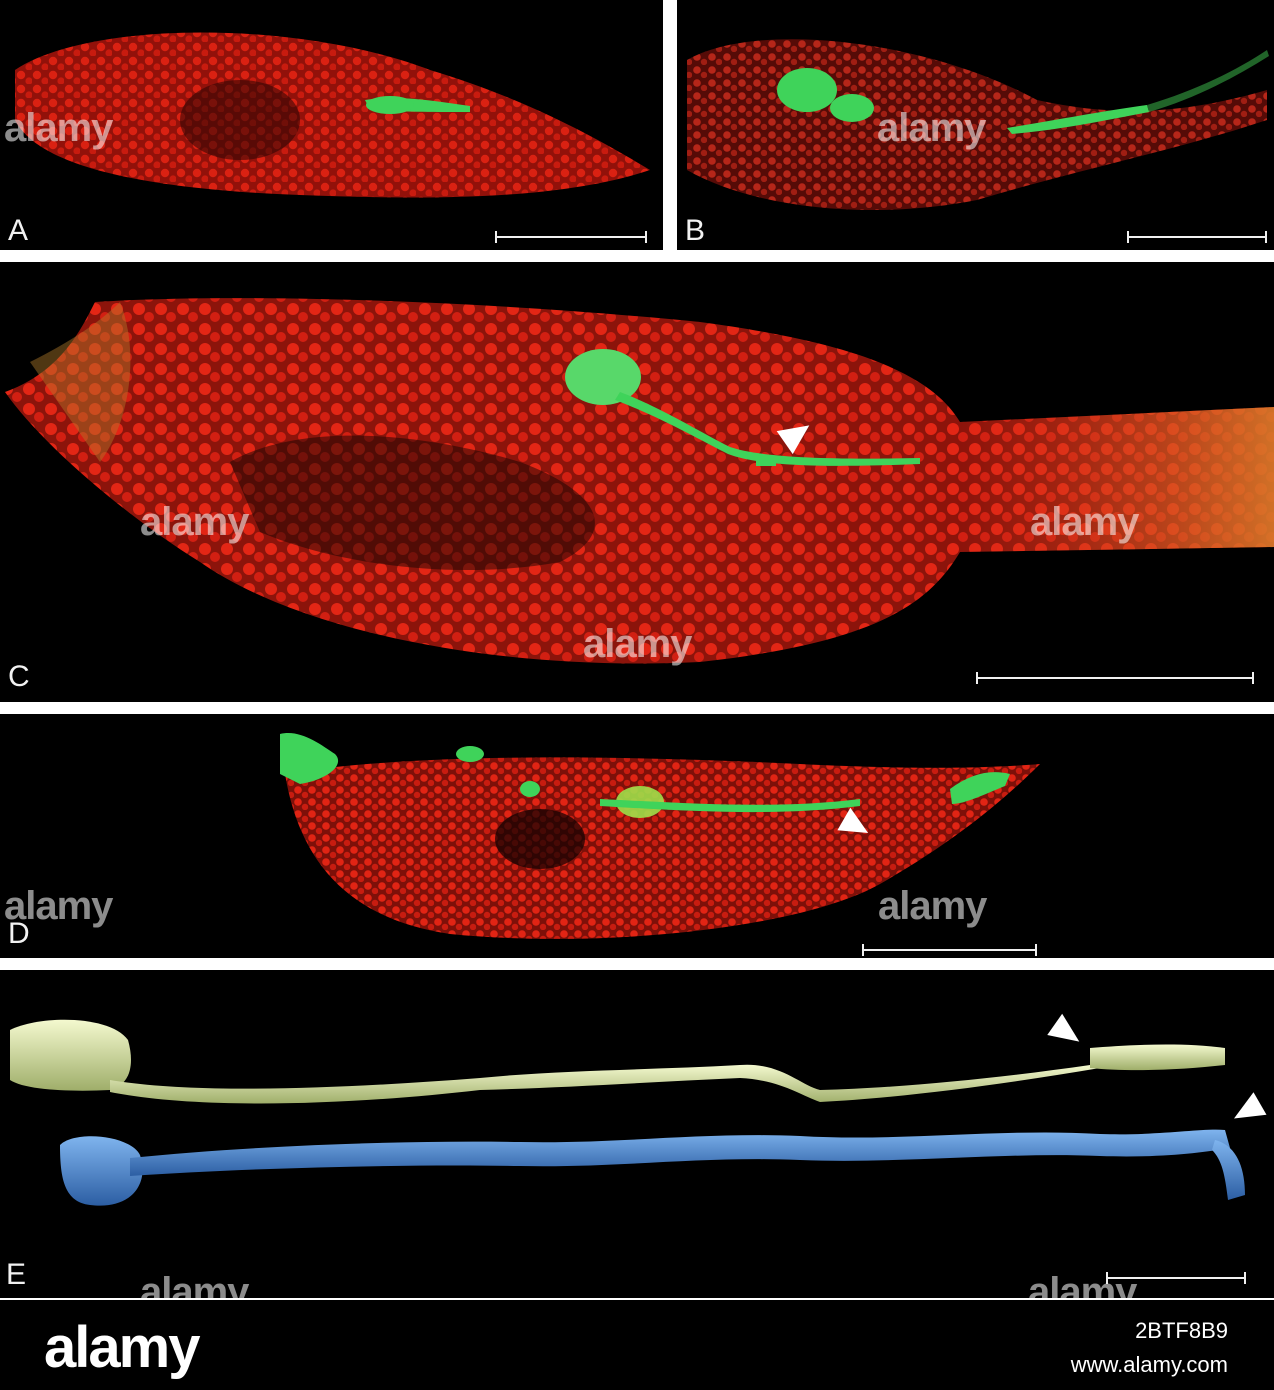 This screenshot has width=1274, height=1390. Describe the element at coordinates (58, 906) in the screenshot. I see `watermark-d1: alamy` at that location.